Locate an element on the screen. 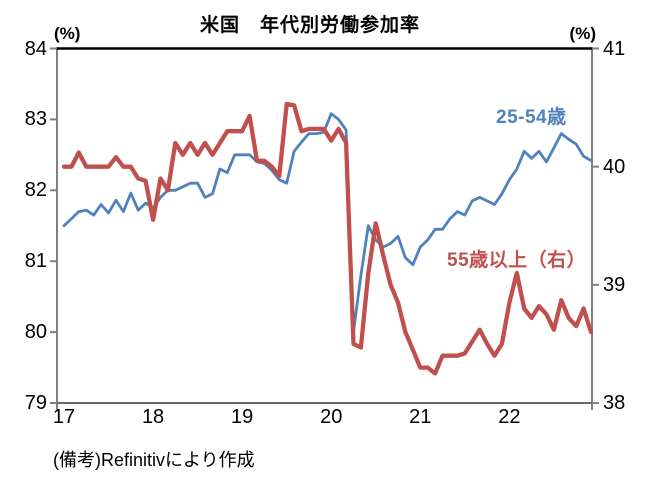  left-axis-unit-label: (%) is located at coordinates (67, 33).